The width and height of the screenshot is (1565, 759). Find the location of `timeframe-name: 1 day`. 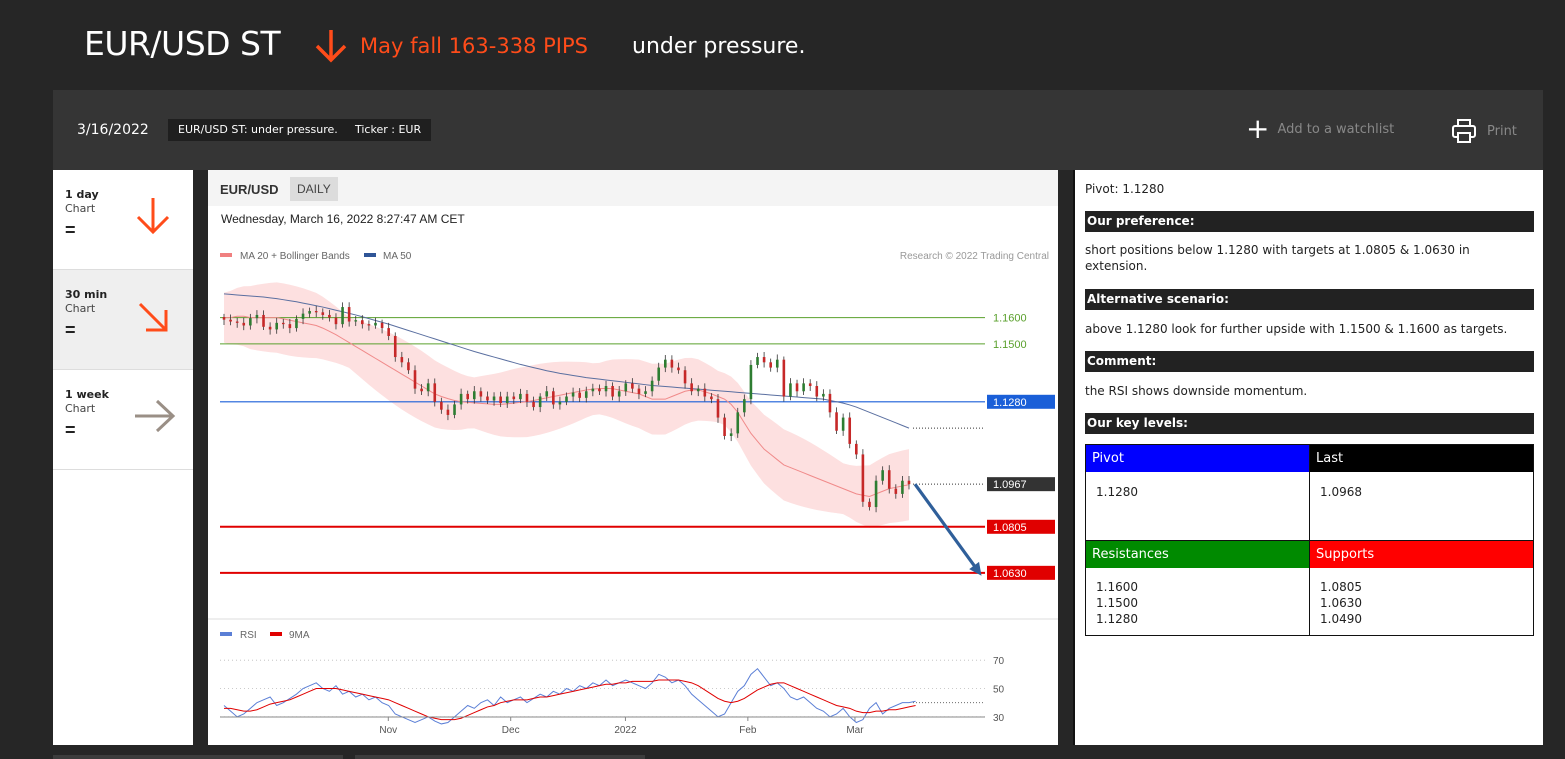

timeframe-name: 1 day is located at coordinates (82, 194).